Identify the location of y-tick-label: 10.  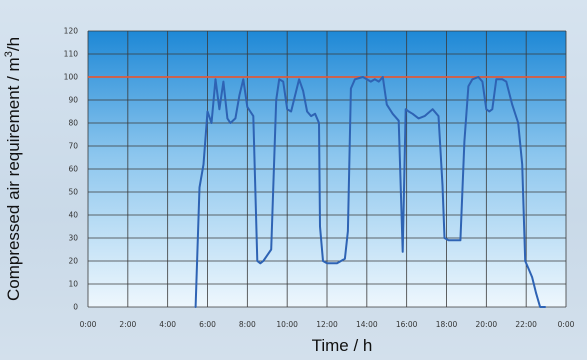
(73, 284).